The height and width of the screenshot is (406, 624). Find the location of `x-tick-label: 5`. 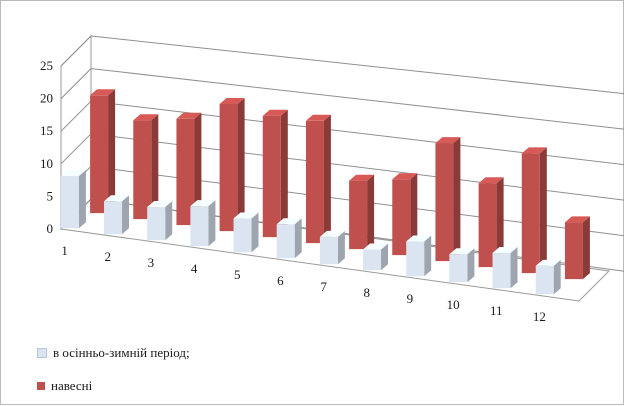

x-tick-label: 5 is located at coordinates (237, 274).